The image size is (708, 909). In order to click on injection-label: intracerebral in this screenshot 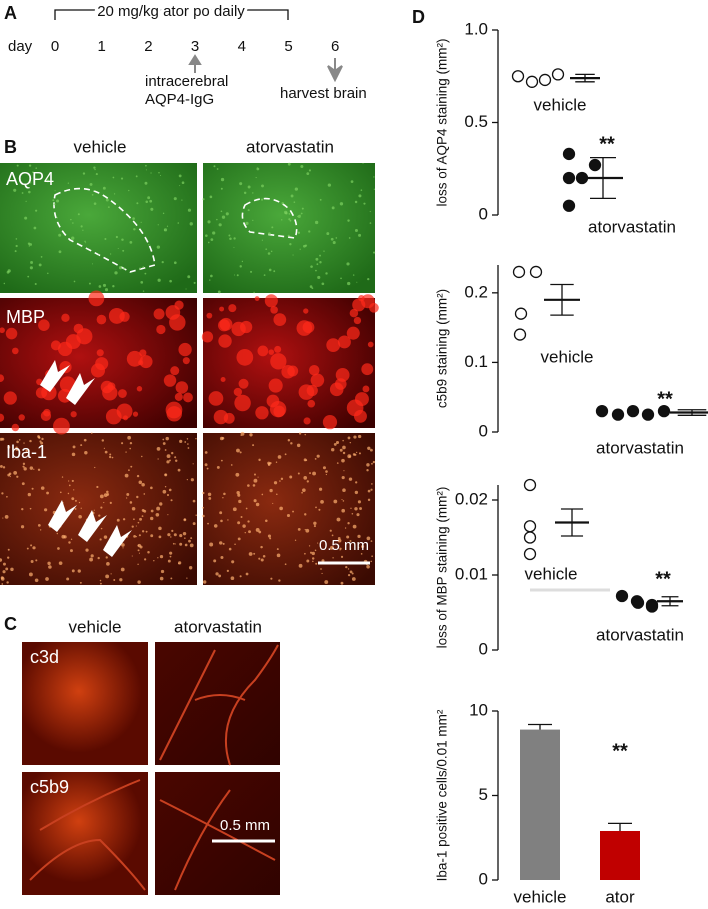, I will do `click(186, 81)`.